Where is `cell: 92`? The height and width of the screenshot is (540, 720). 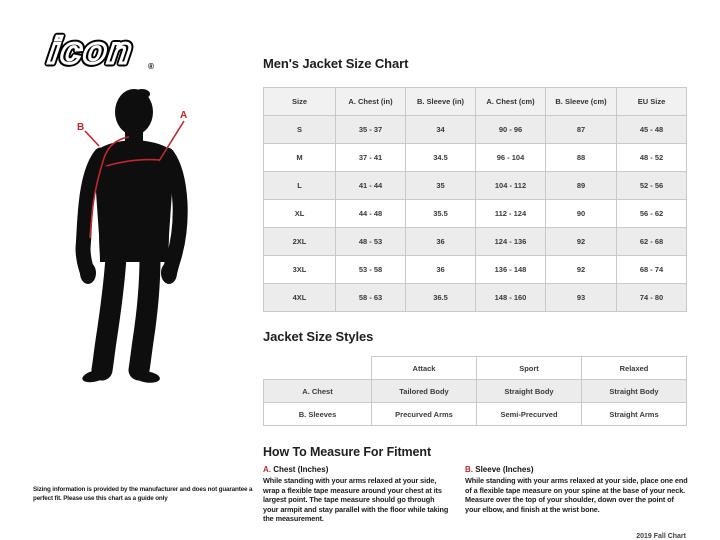
cell: 92 is located at coordinates (581, 241).